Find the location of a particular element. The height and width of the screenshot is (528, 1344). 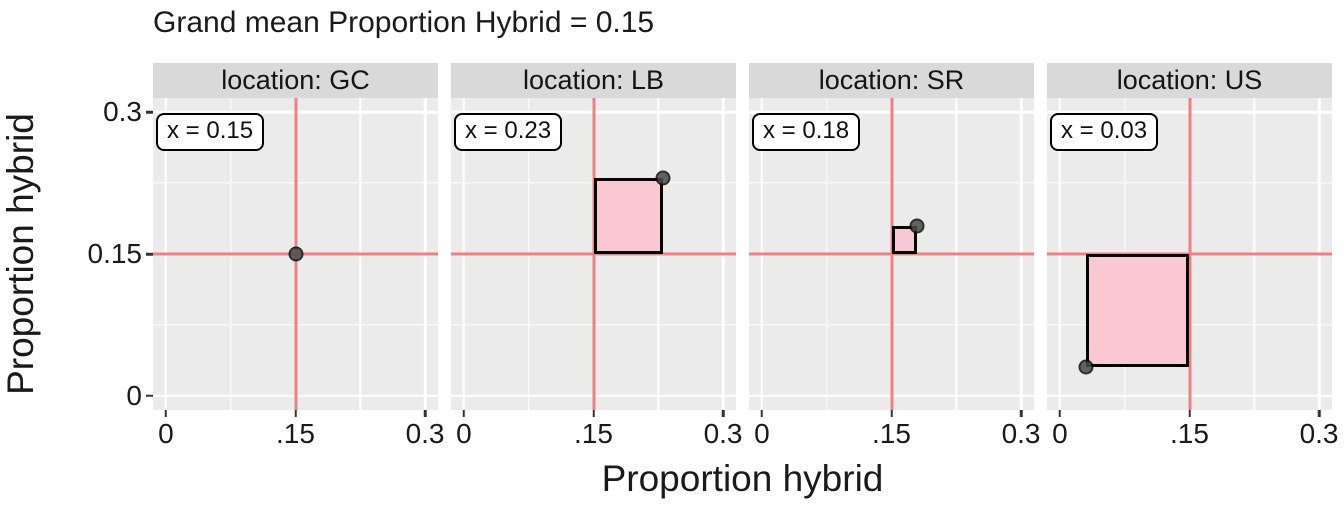

panel-body: x = 0.15 is located at coordinates (295, 254).